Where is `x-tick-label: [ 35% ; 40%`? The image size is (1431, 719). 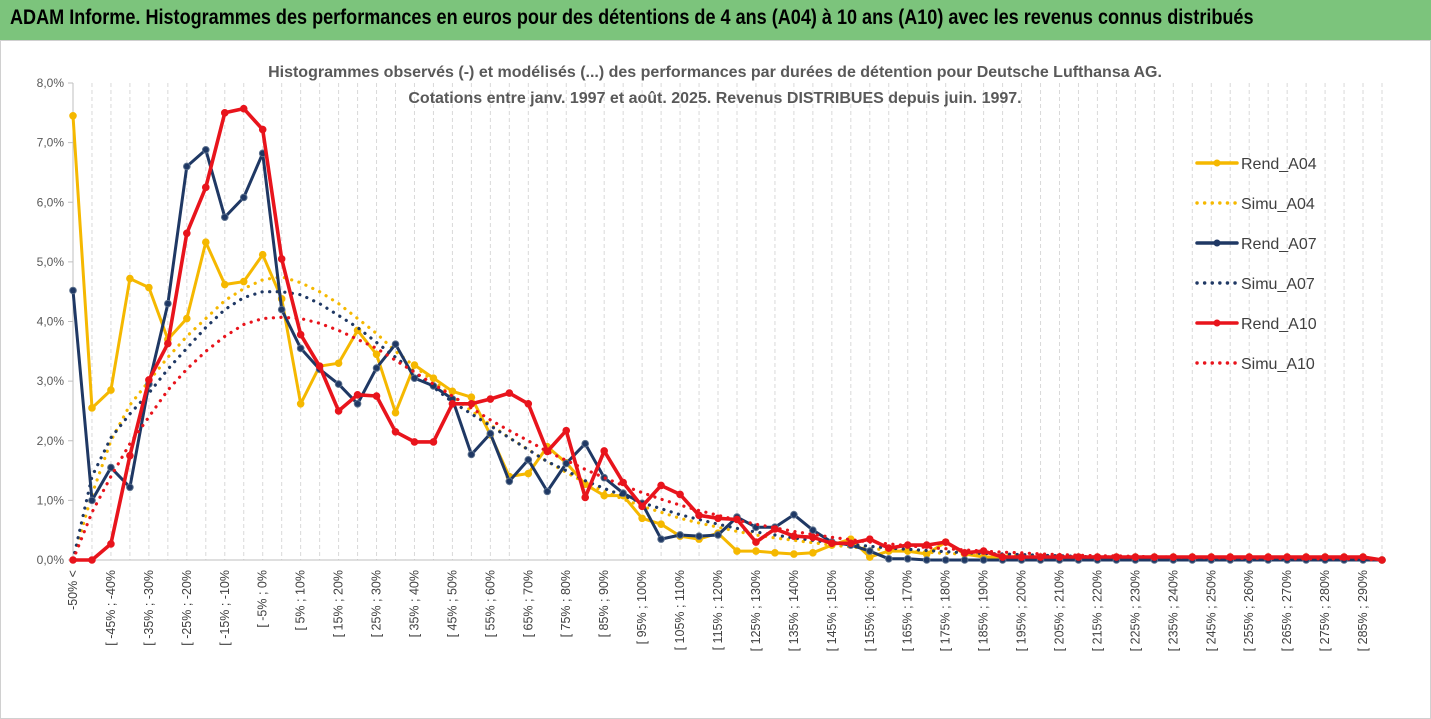
x-tick-label: [ 35% ; 40% is located at coordinates (414, 603).